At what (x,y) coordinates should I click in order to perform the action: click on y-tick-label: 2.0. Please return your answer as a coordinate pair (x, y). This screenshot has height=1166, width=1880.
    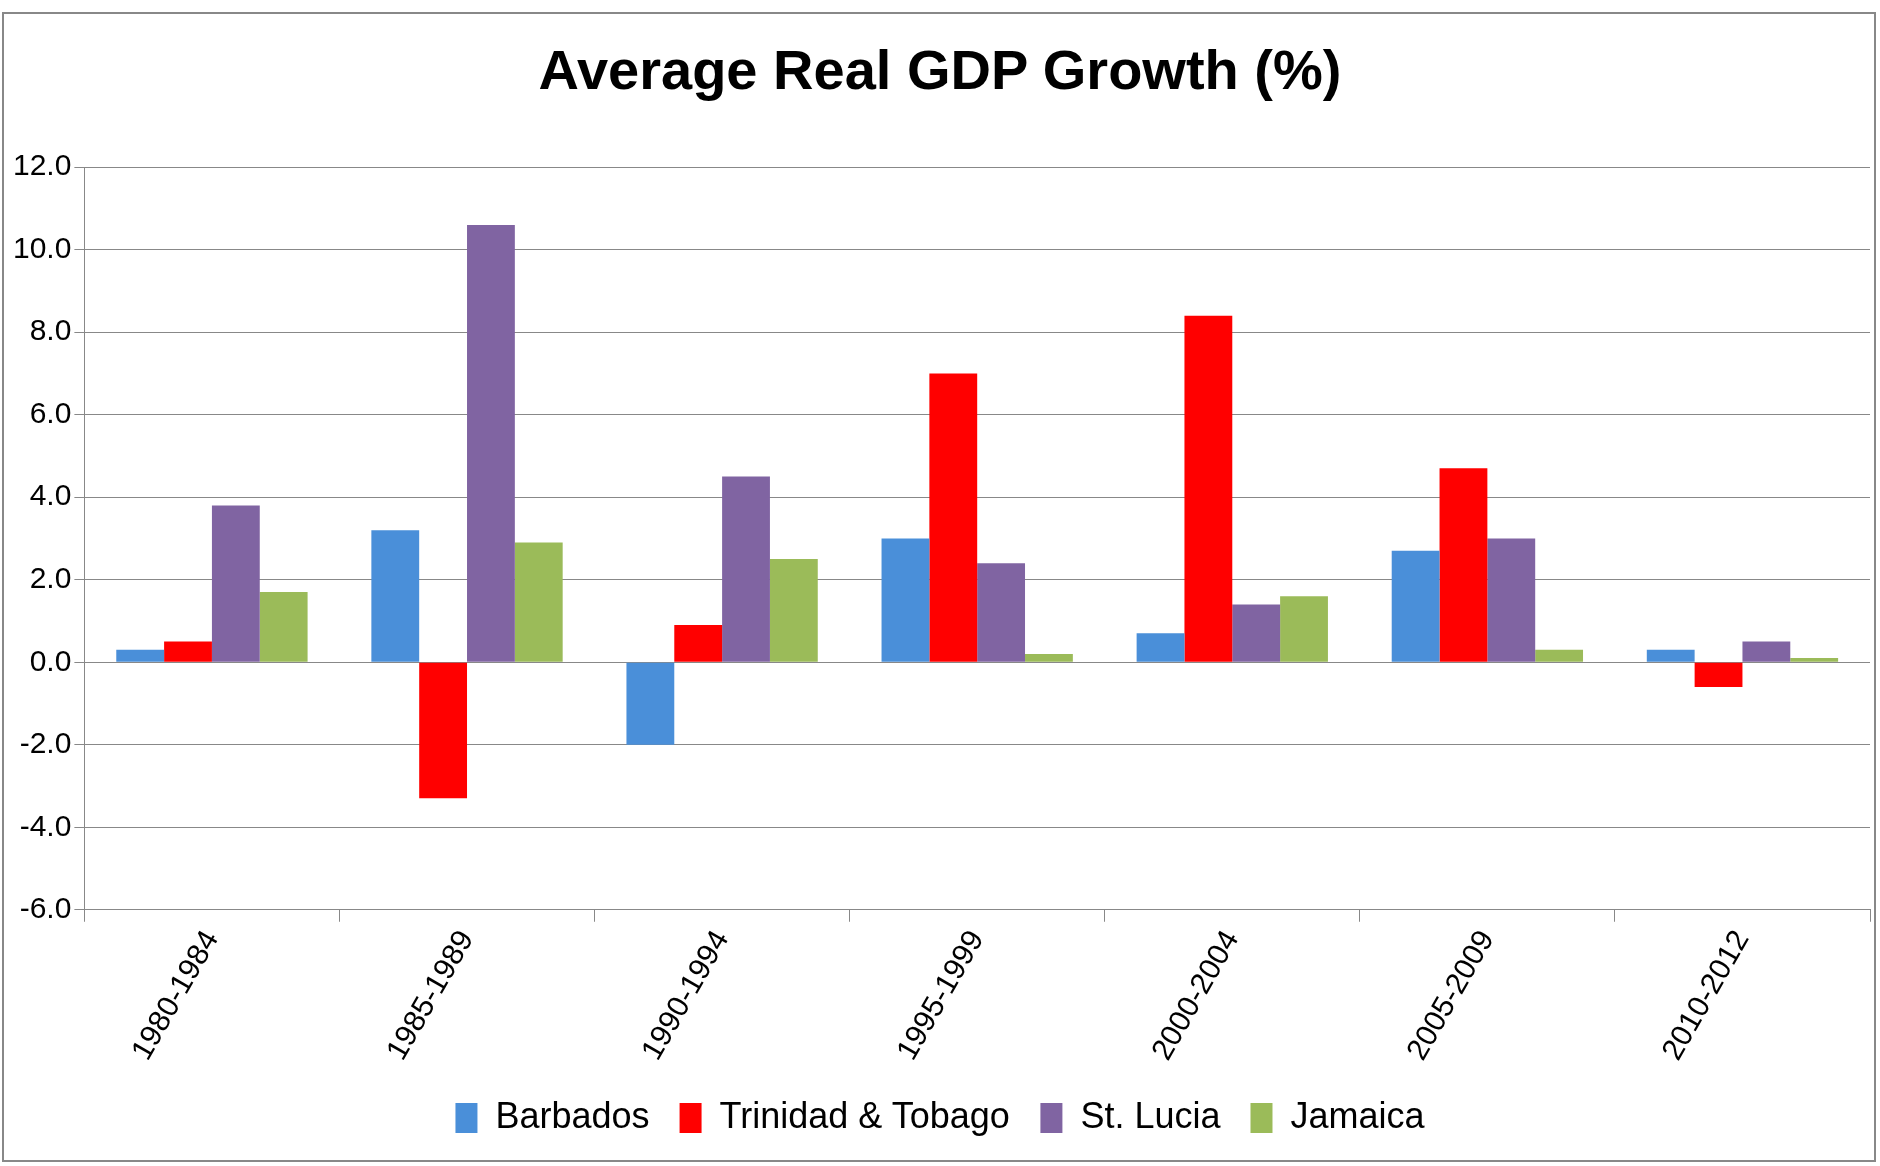
    Looking at the image, I should click on (50, 577).